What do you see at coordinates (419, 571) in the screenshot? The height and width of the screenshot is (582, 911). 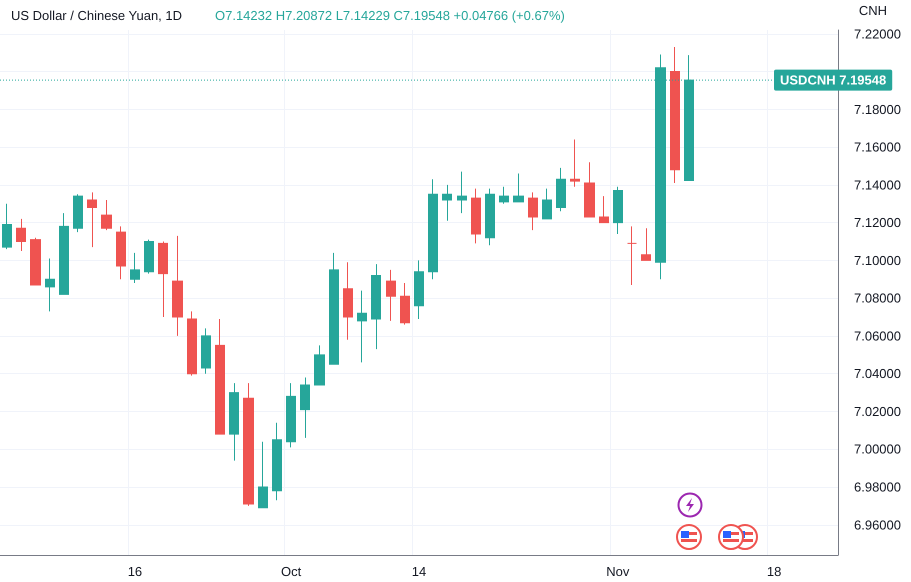 I see `x-tick-label: 14` at bounding box center [419, 571].